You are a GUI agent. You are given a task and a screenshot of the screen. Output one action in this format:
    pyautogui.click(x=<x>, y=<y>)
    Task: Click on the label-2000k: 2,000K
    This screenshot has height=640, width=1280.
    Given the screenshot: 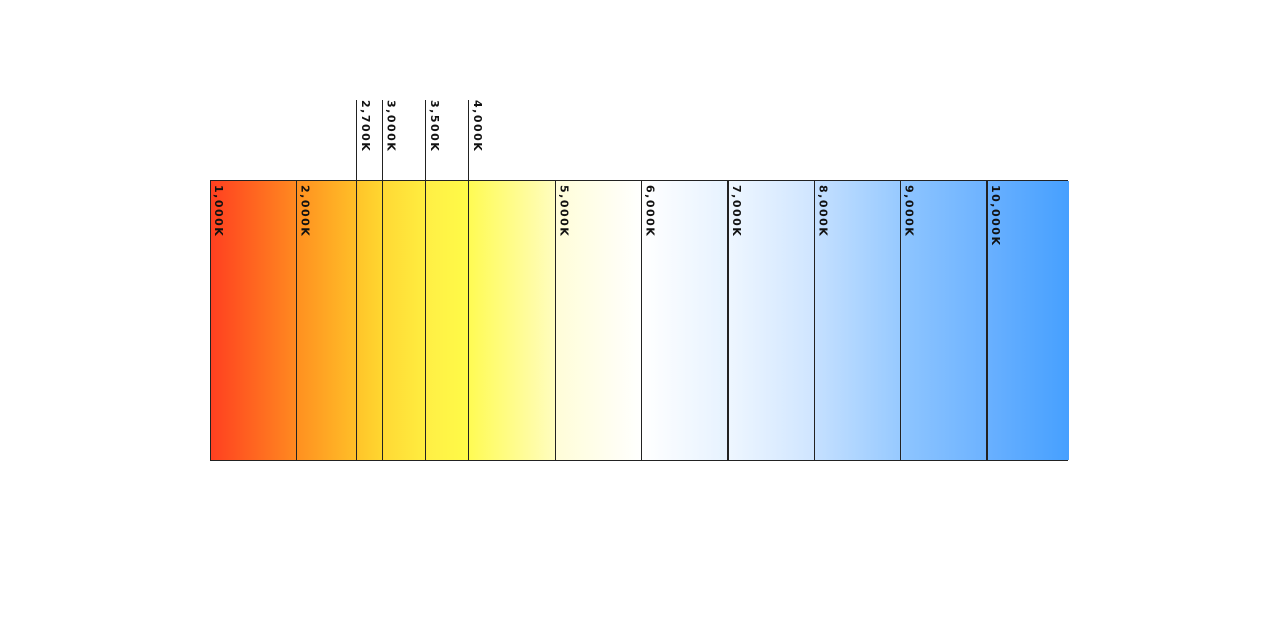 What is the action you would take?
    pyautogui.click(x=305, y=211)
    